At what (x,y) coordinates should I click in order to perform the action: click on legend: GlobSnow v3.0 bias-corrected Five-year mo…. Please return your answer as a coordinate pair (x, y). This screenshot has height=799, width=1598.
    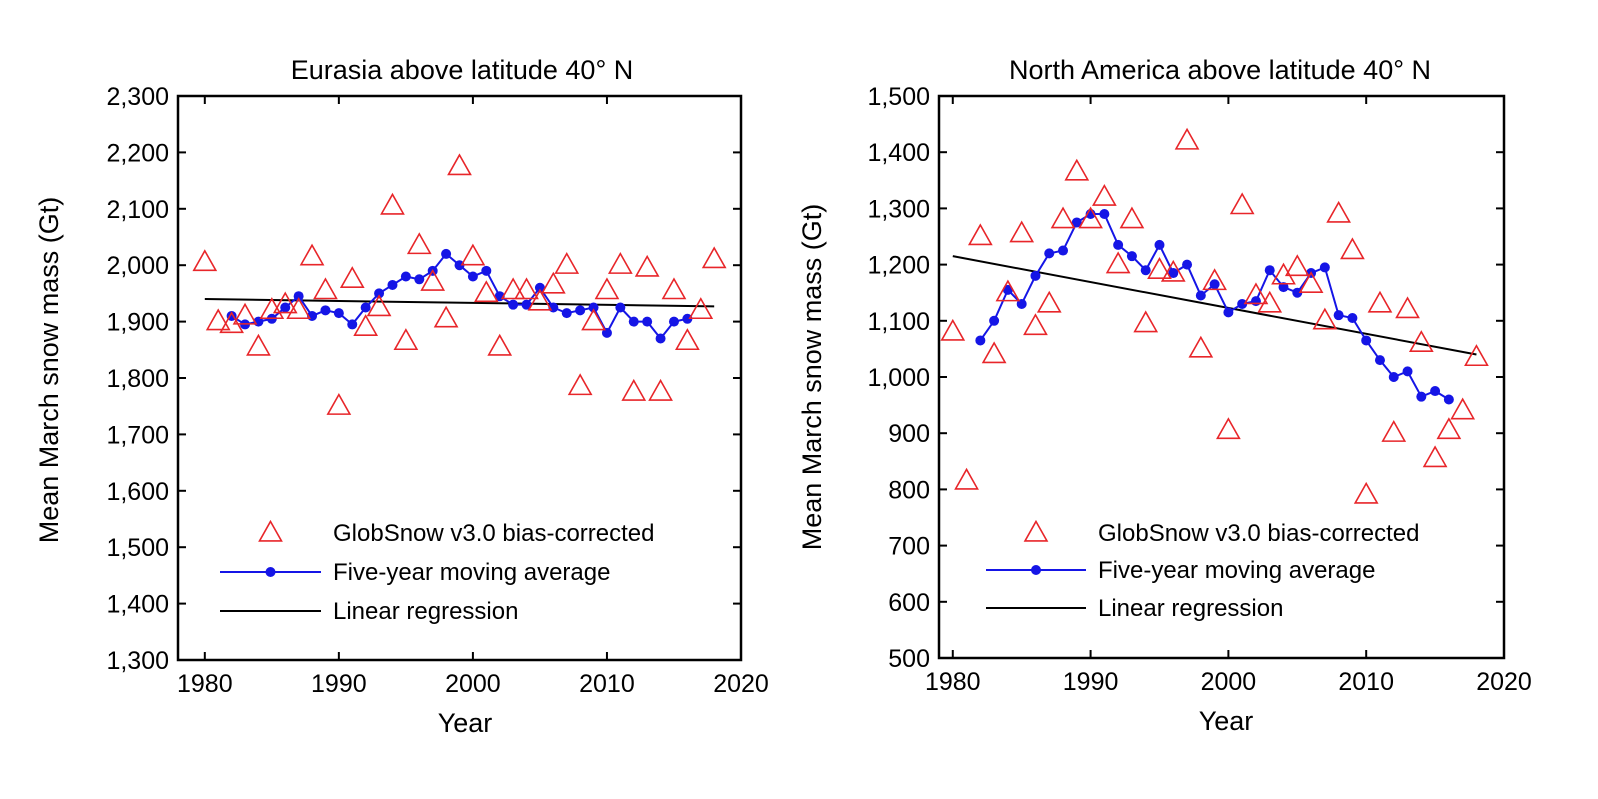
    Looking at the image, I should click on (437, 572).